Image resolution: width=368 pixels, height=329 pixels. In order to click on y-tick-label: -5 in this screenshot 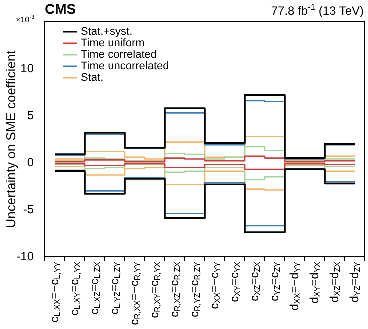, I will do `click(28, 209)`.